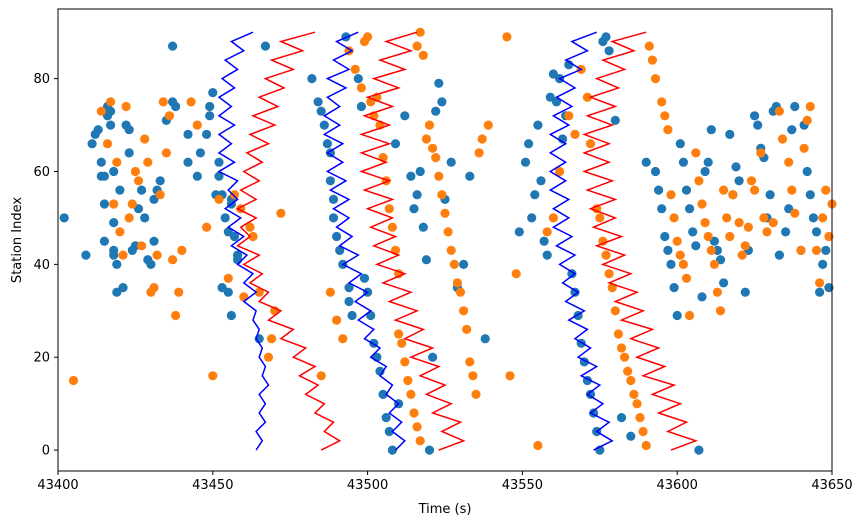 Image resolution: width=864 pixels, height=525 pixels. Describe the element at coordinates (367, 485) in the screenshot. I see `x-tick-label: 43500` at that location.